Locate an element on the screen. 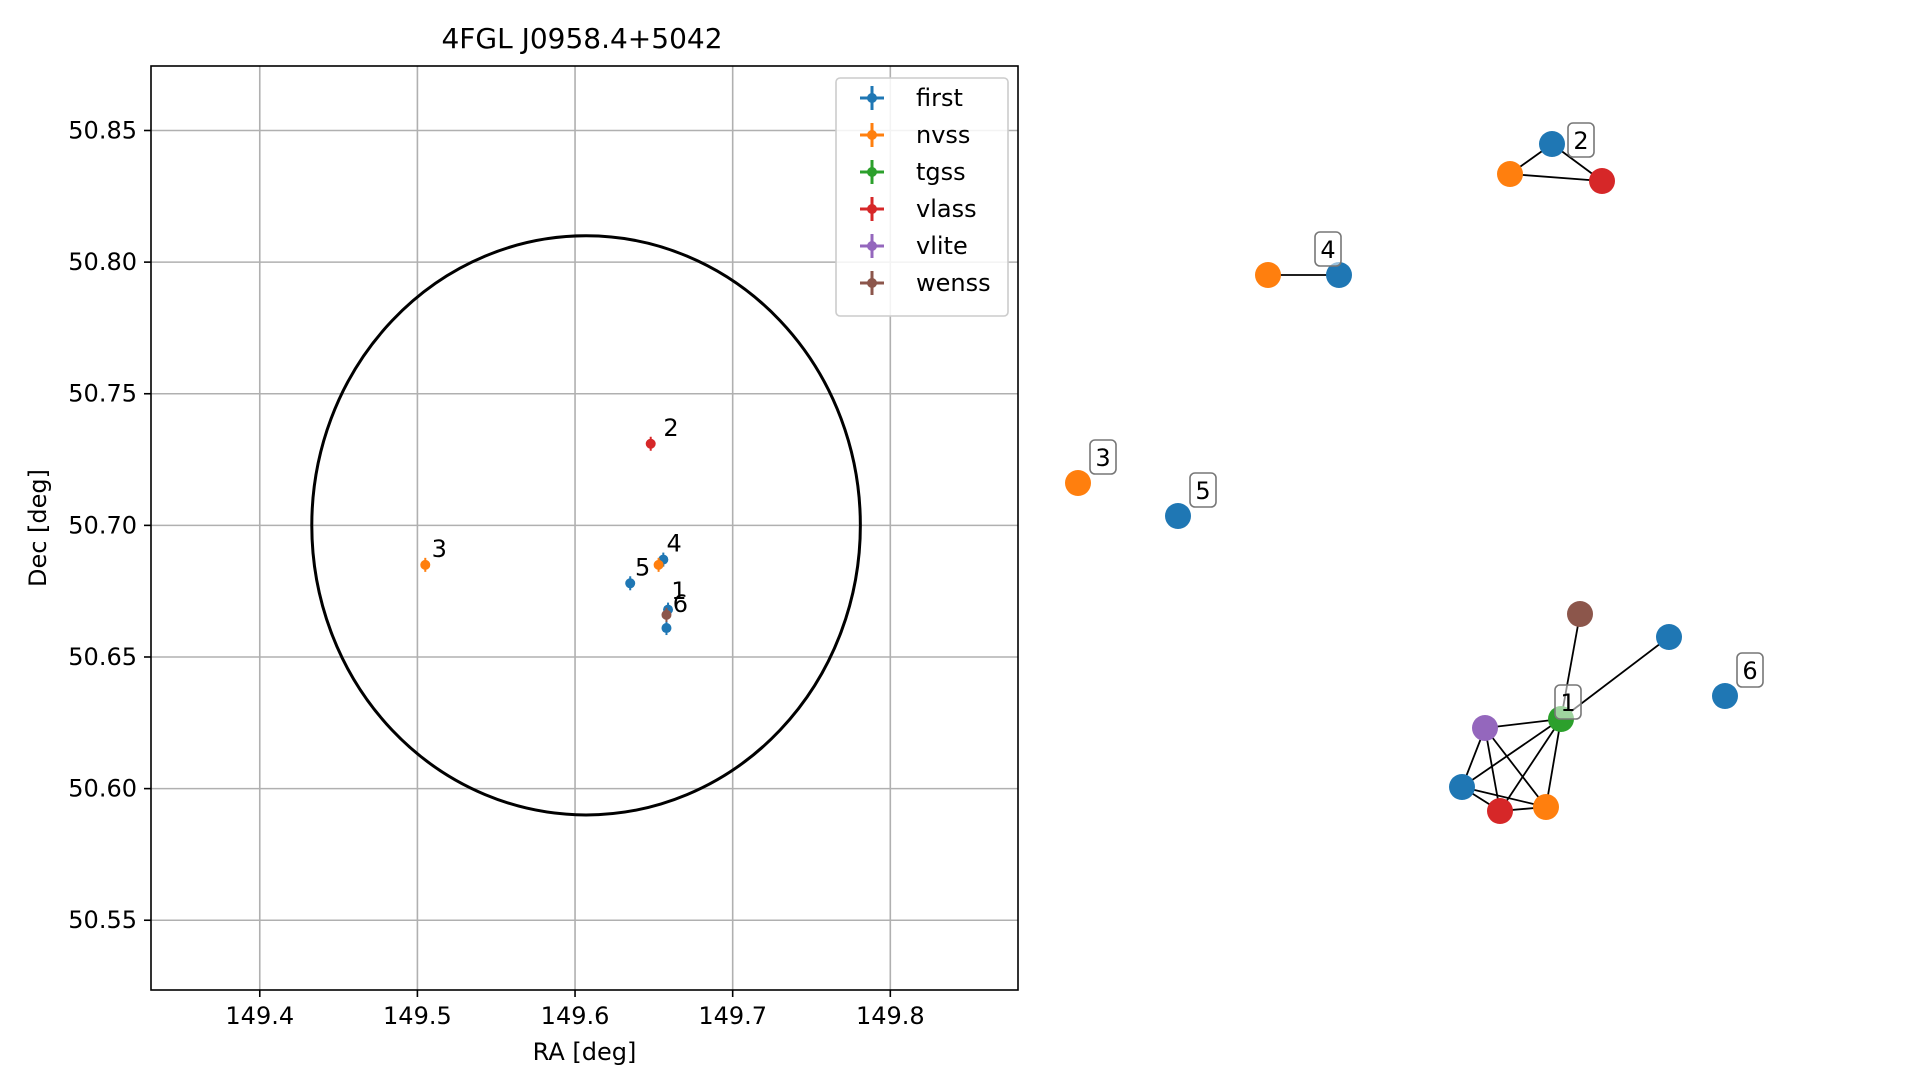 The width and height of the screenshot is (1919, 1080). chart-title: 4FGL J0958.4+5042 is located at coordinates (581, 38).